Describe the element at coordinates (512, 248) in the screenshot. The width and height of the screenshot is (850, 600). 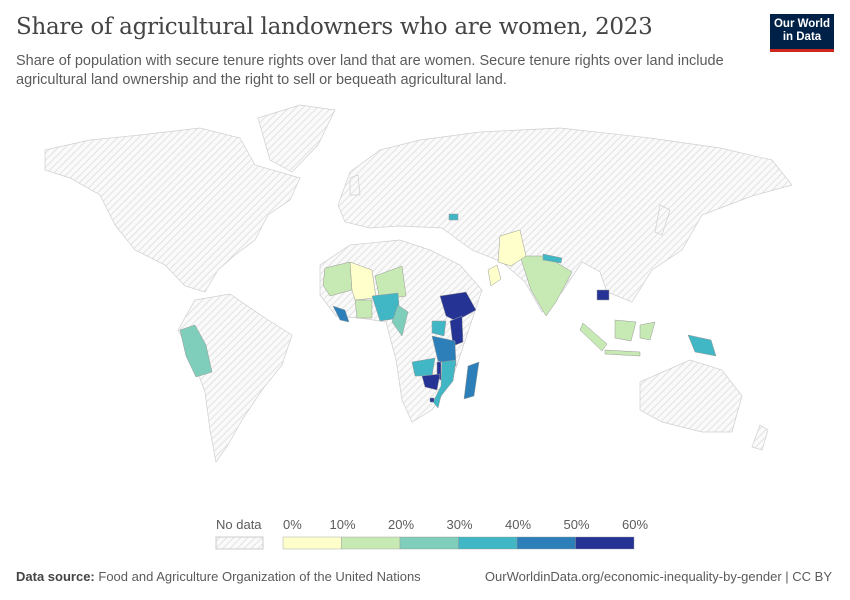
I see `country-pakistan` at that location.